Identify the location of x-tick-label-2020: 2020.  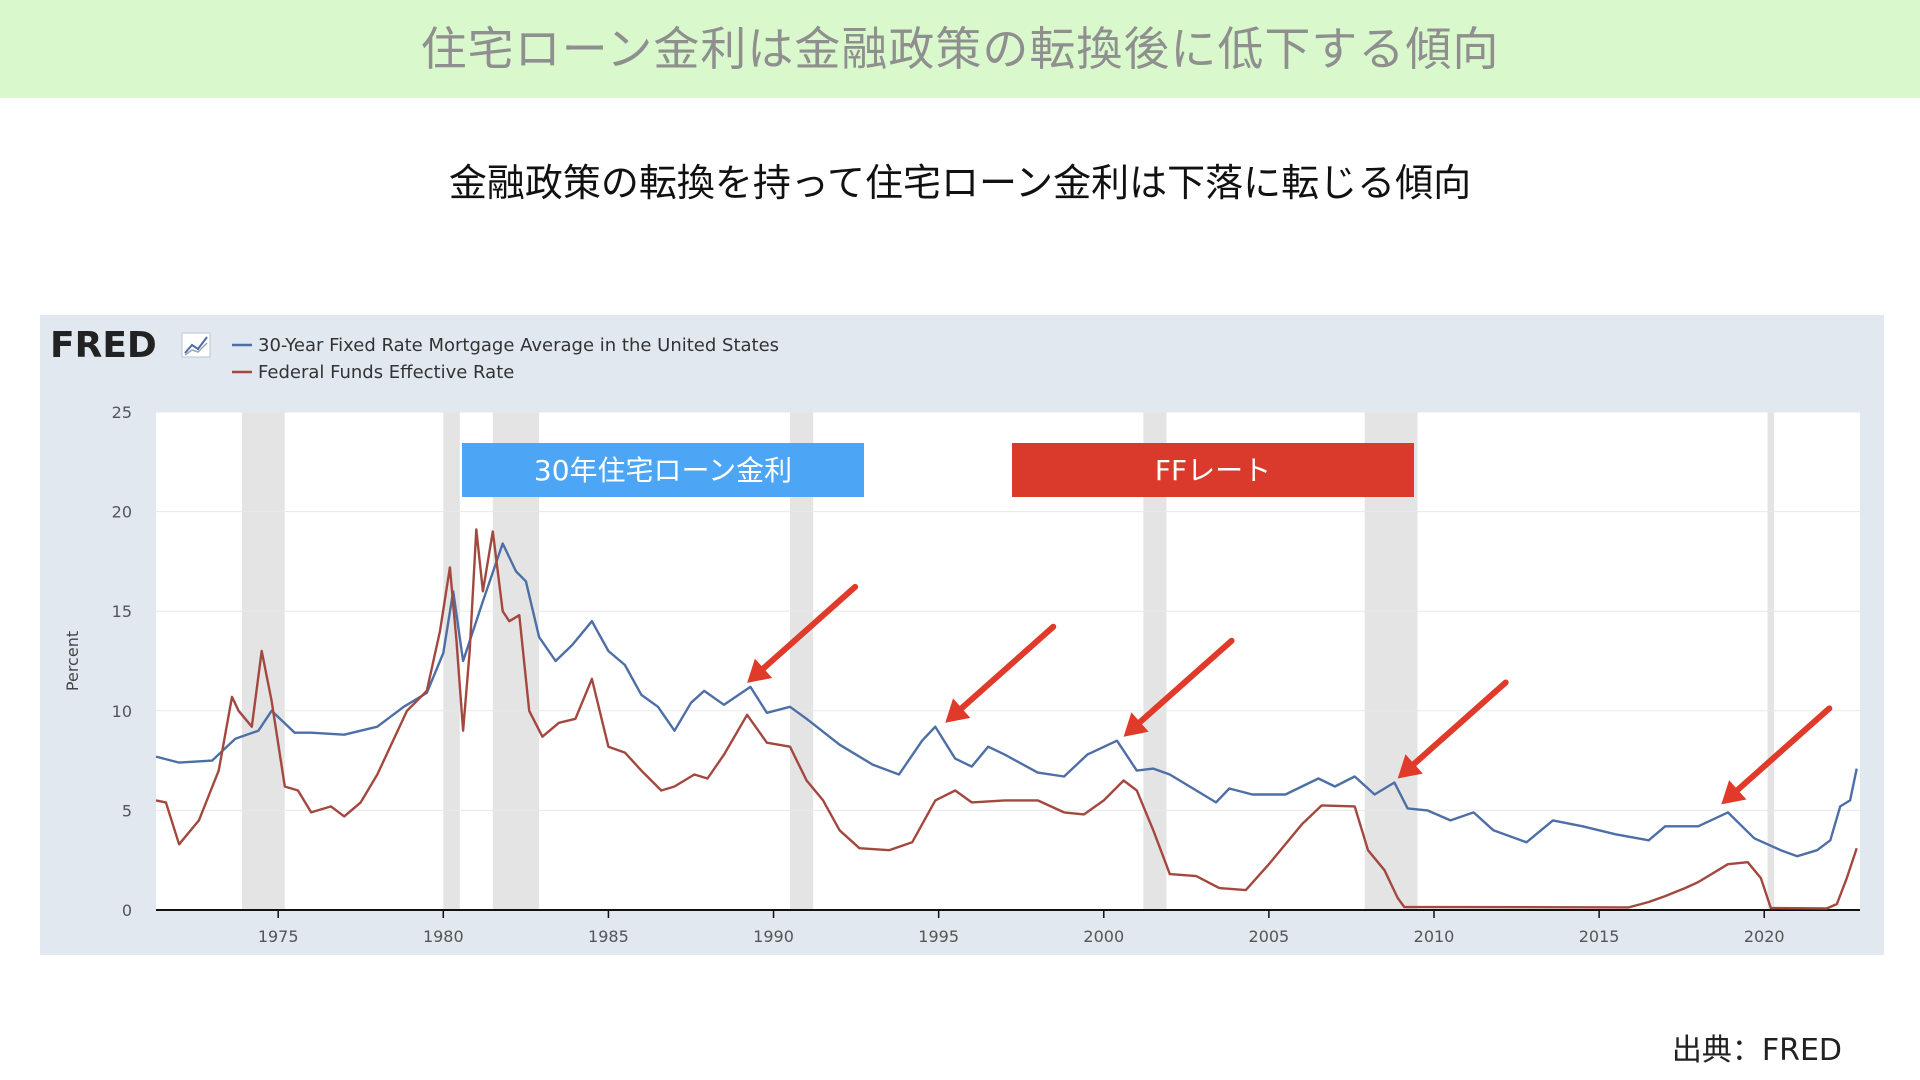
(1764, 936).